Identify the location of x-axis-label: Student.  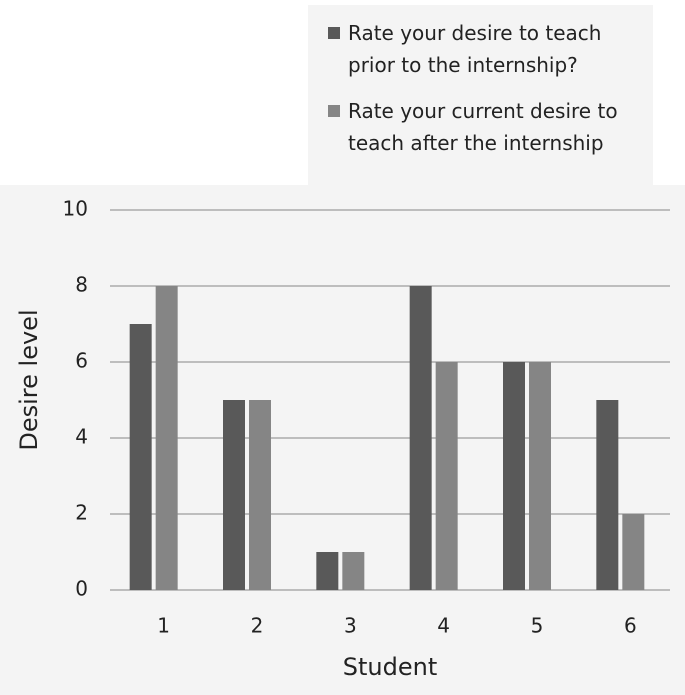
(390, 667).